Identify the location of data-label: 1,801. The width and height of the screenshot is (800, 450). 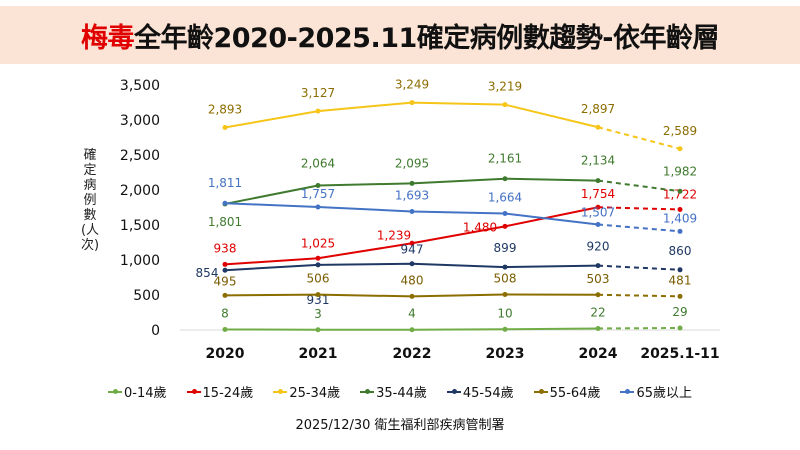
(225, 222).